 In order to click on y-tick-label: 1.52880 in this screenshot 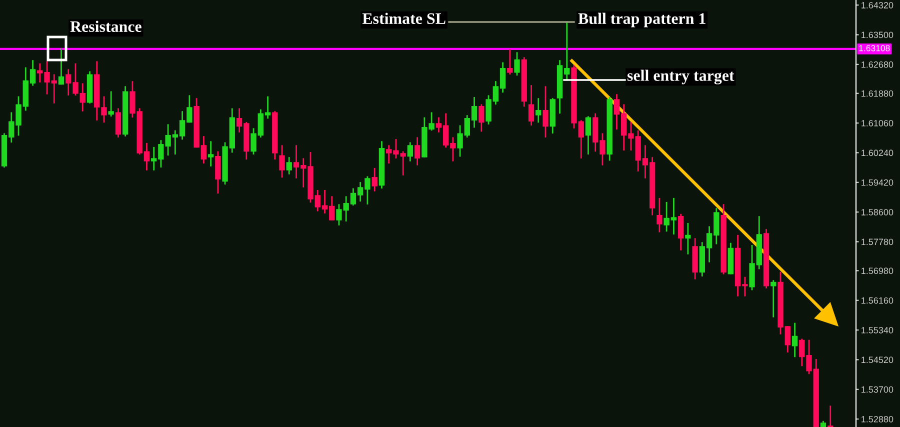, I will do `click(878, 419)`.